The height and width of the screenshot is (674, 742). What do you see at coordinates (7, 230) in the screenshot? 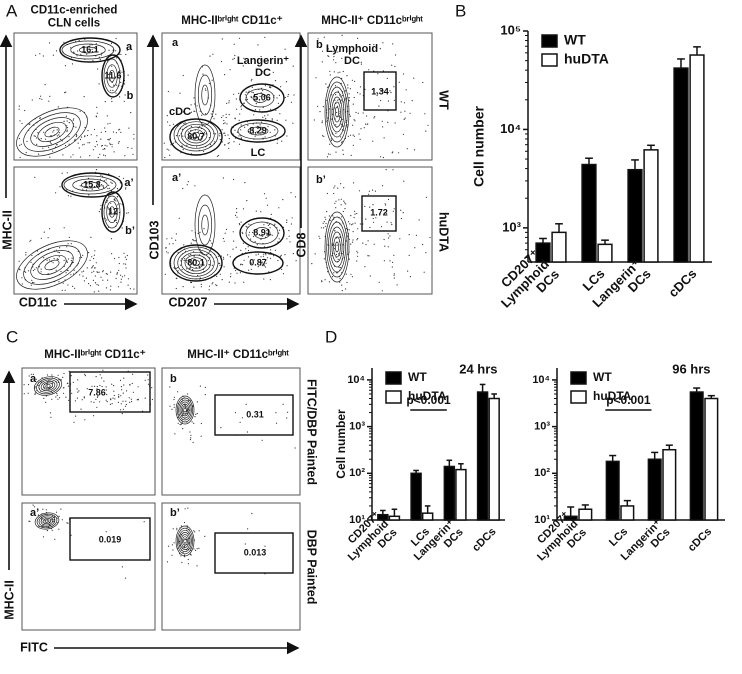
I see `axis-label: MHC-II` at bounding box center [7, 230].